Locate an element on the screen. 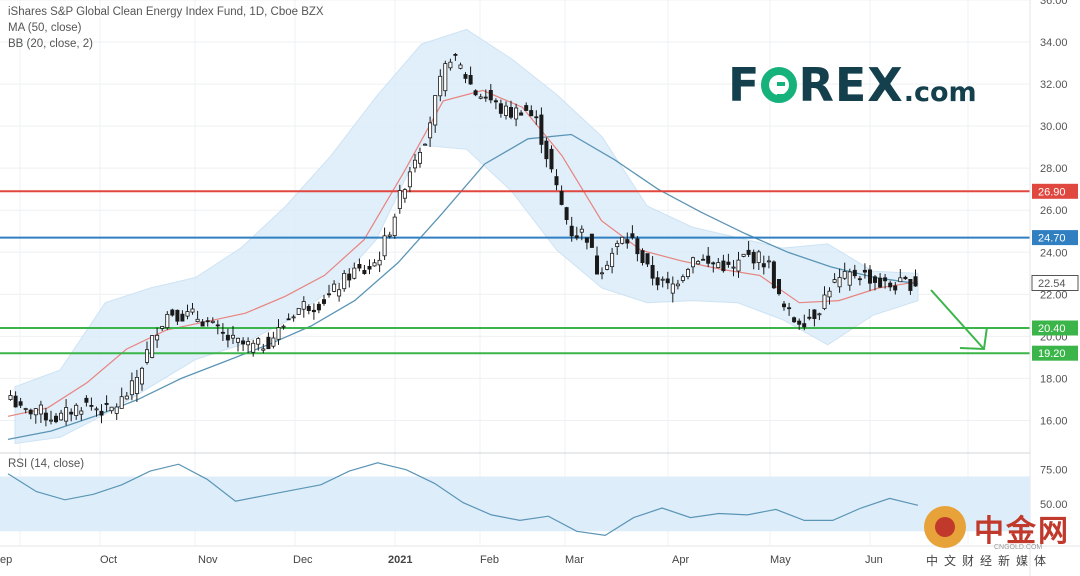 The height and width of the screenshot is (576, 1080). bb-indicator-label: BB (20, close, 2) is located at coordinates (51, 44).